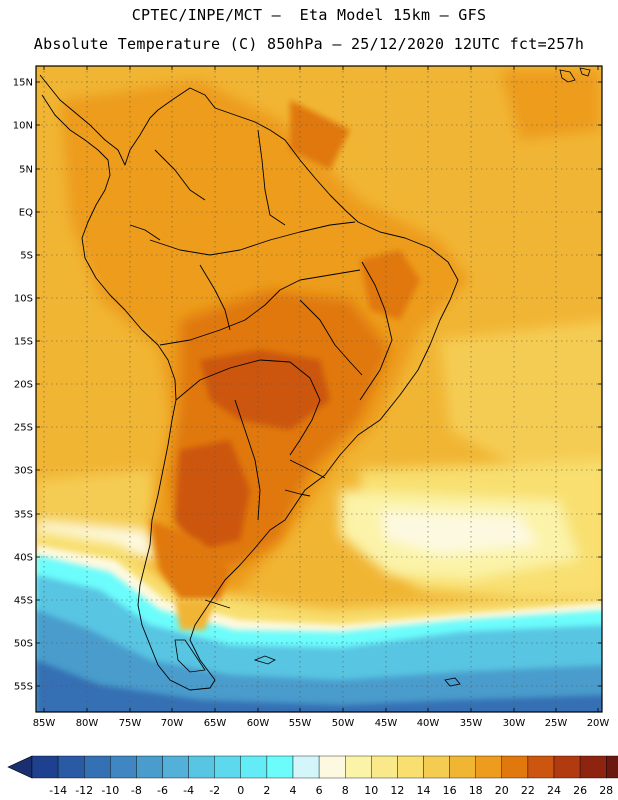 The height and width of the screenshot is (800, 618). Describe the element at coordinates (554, 790) in the screenshot. I see `colorbar-label: 24` at that location.